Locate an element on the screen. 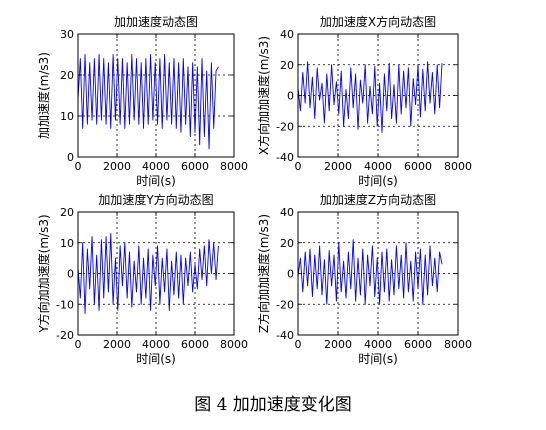  x-tick-label-y-0: 0 is located at coordinates (78, 344).